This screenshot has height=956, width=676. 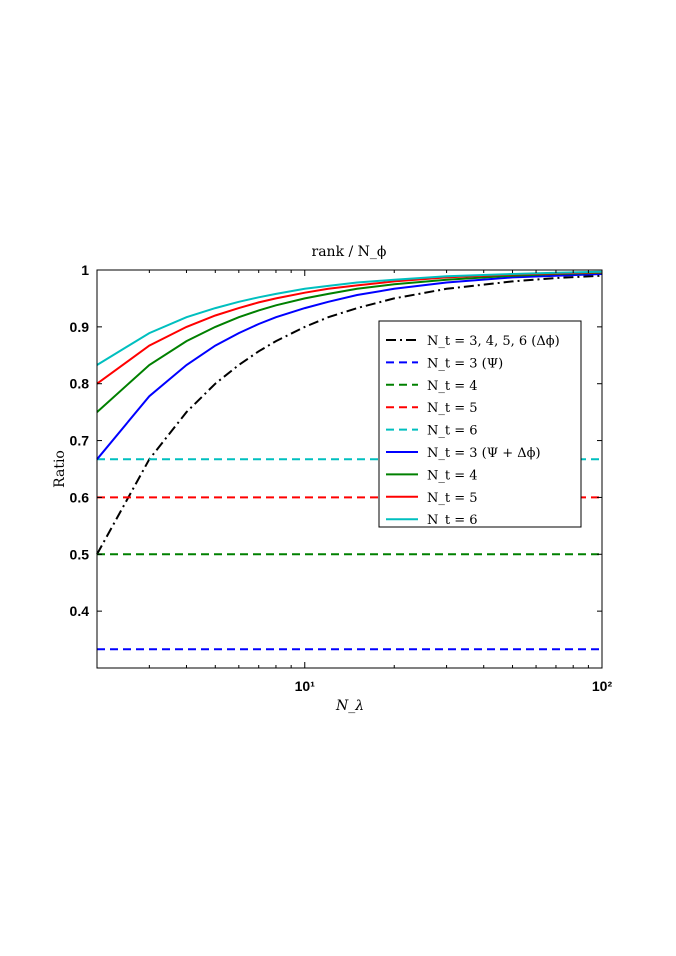 What do you see at coordinates (349, 706) in the screenshot?
I see `x-axis-label: N_λ` at bounding box center [349, 706].